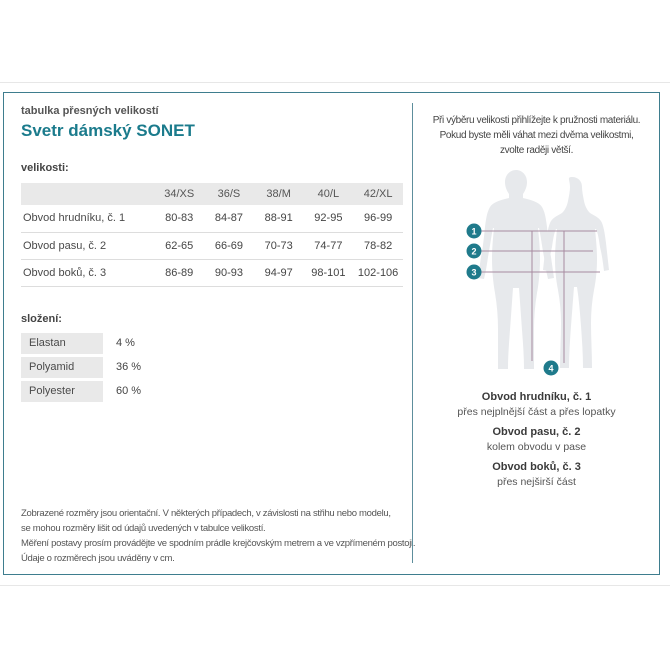 The height and width of the screenshot is (670, 670). I want to click on size-value: 62-65, so click(179, 246).